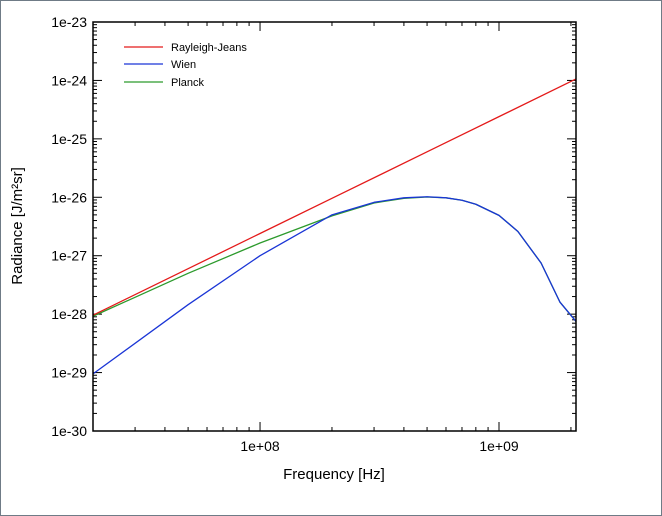 The height and width of the screenshot is (516, 662). I want to click on x-tick-label: 1e+08, so click(260, 446).